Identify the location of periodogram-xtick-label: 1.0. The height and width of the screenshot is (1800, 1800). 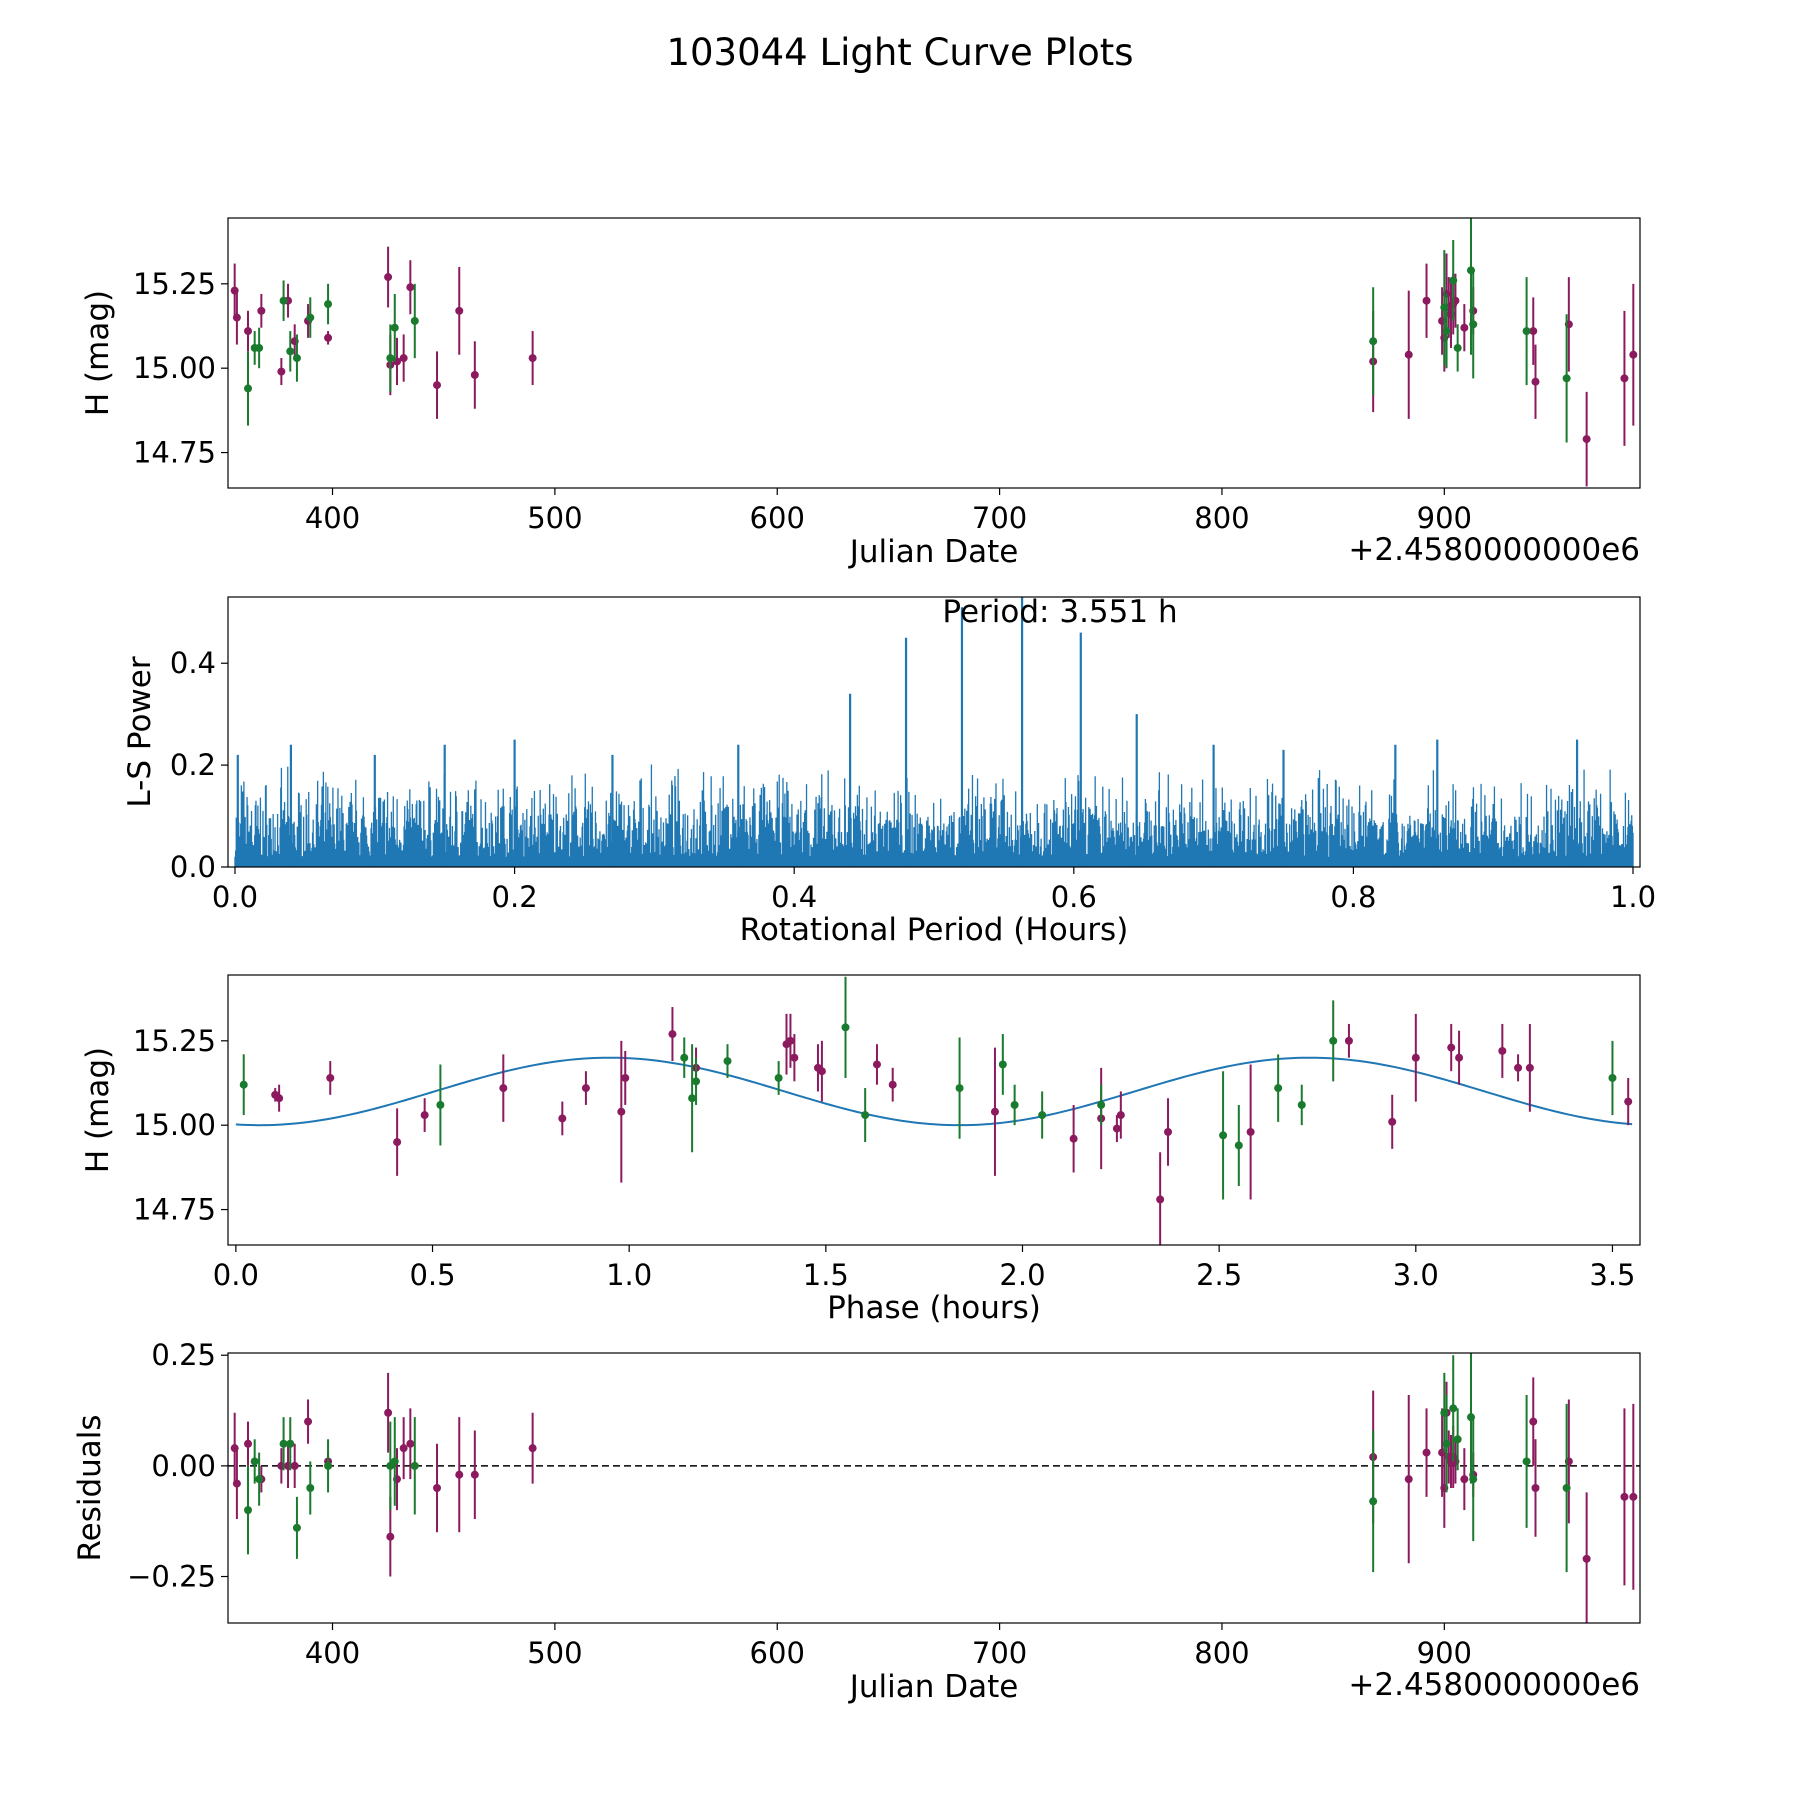
(1633, 897).